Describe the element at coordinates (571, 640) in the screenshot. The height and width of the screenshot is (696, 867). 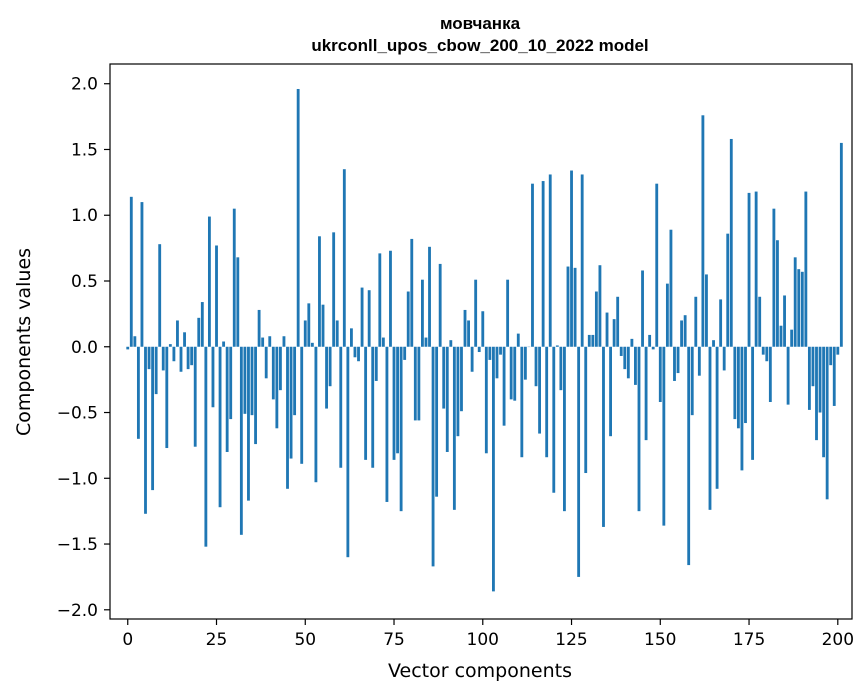
I see `x-tick-label-125: 125` at that location.